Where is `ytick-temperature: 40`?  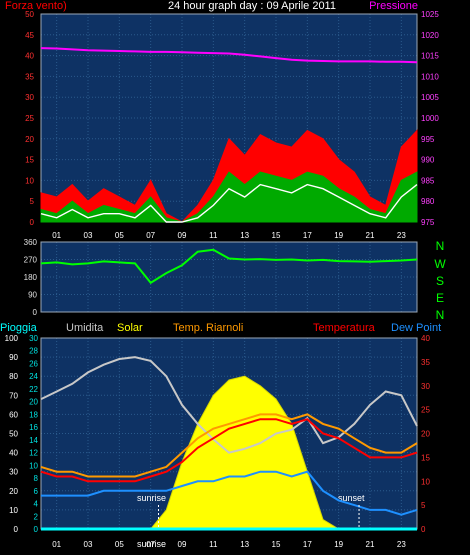 ytick-temperature: 40 is located at coordinates (425, 338).